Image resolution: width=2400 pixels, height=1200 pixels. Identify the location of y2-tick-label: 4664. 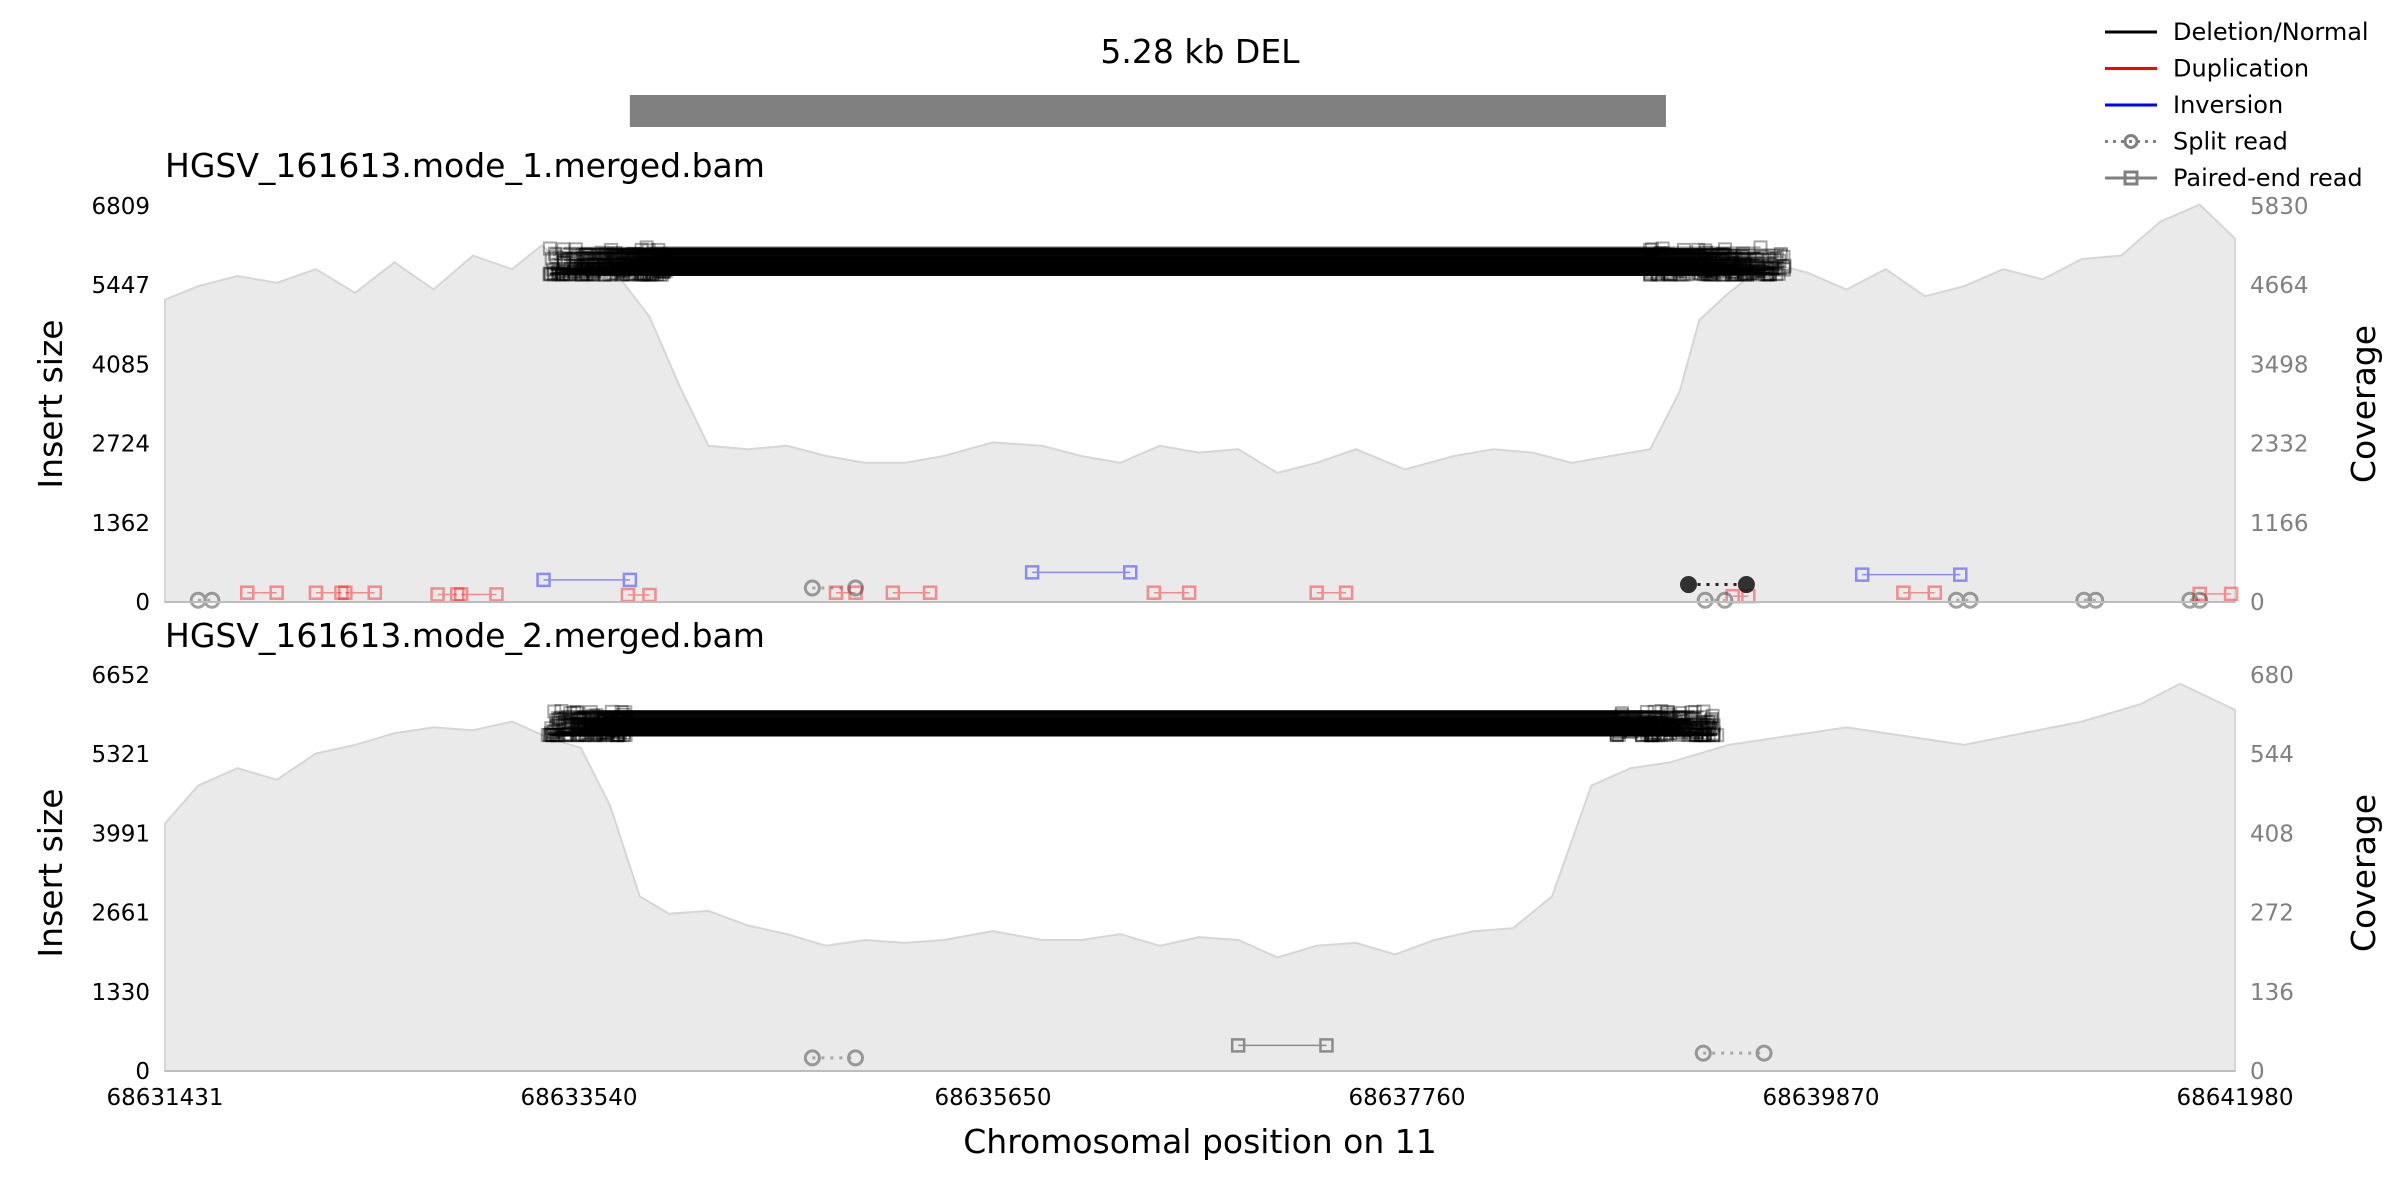
(2279, 286).